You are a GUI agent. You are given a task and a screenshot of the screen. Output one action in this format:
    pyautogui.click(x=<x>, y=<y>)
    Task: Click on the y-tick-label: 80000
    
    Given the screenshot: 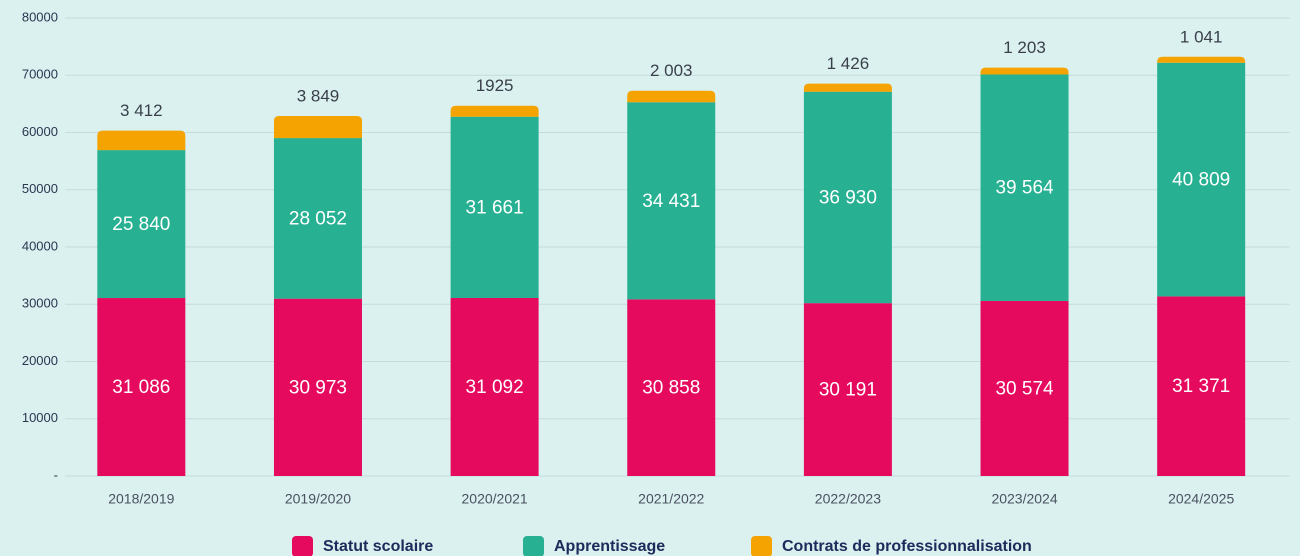 What is the action you would take?
    pyautogui.click(x=40, y=16)
    